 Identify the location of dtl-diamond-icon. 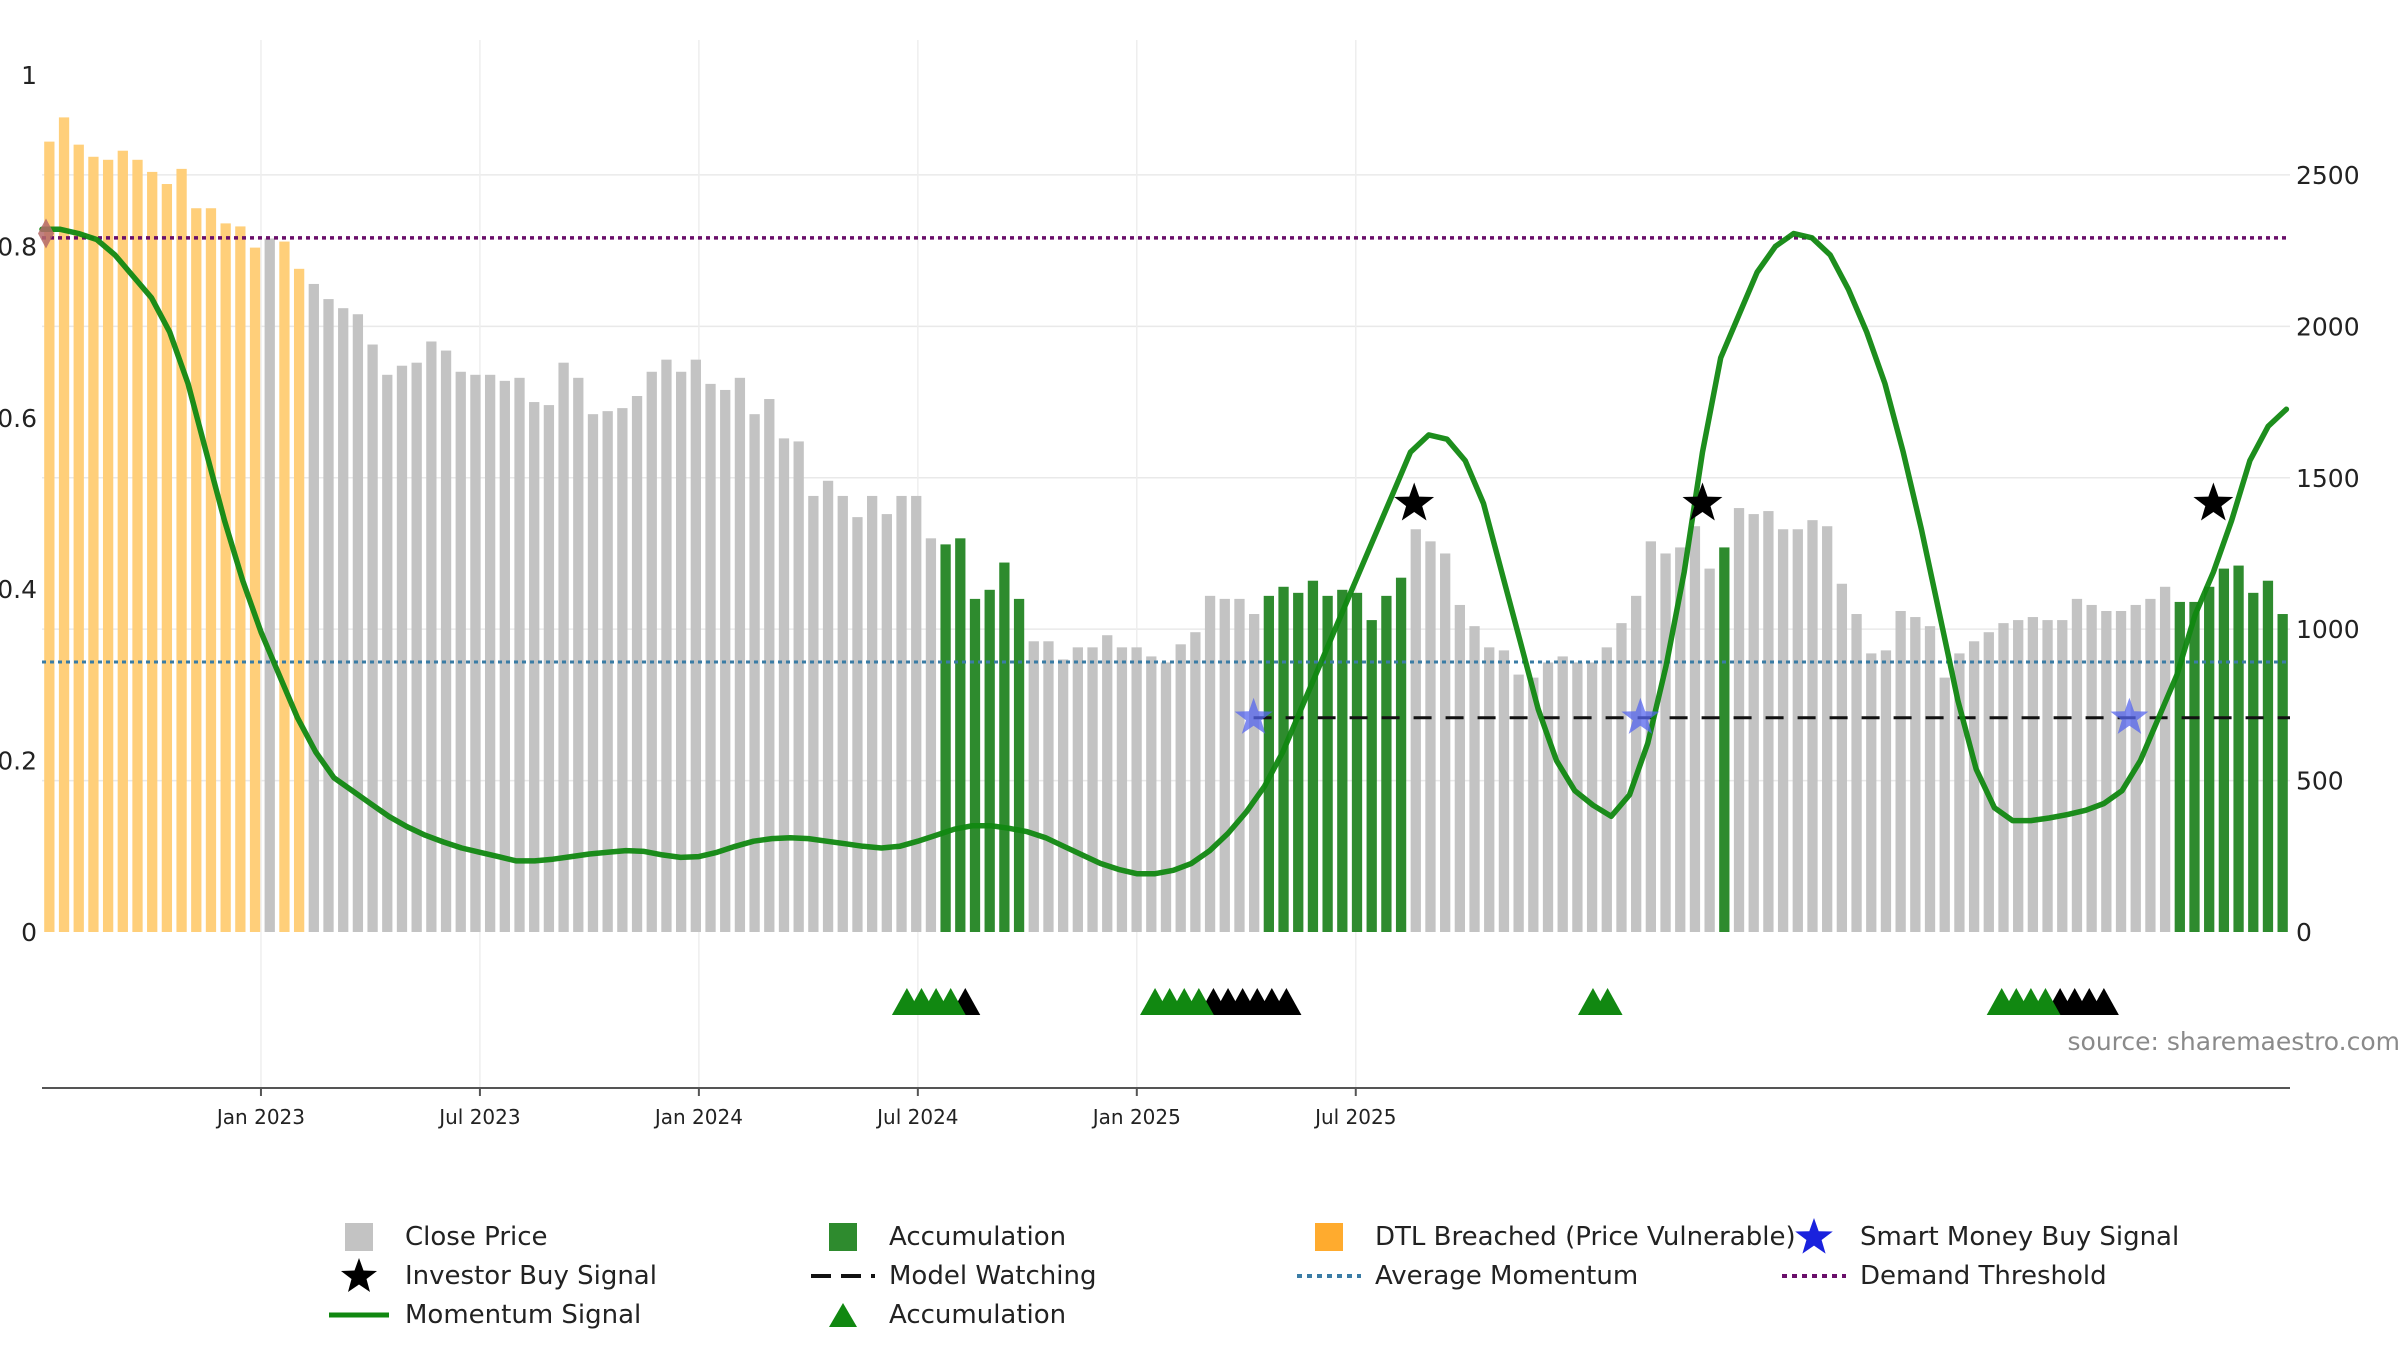
(46, 233).